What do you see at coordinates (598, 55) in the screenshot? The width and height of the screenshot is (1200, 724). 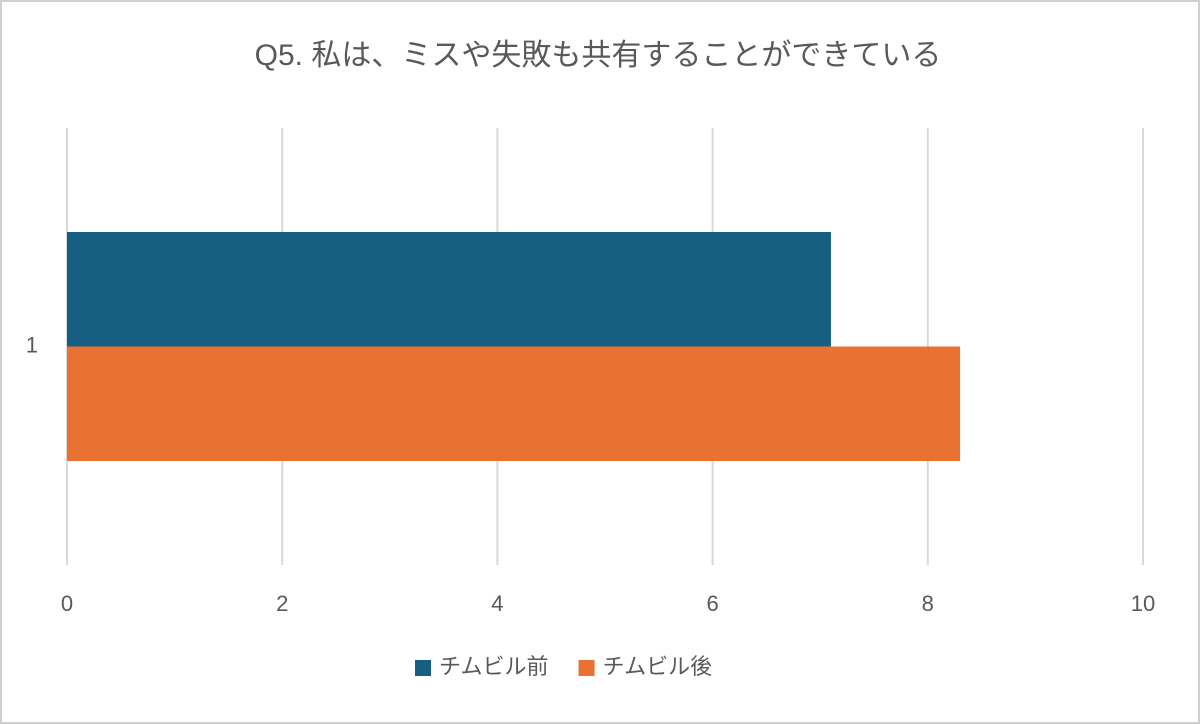 I see `chart-title: Q5. 私は、ミスや失敗も共有することができている` at bounding box center [598, 55].